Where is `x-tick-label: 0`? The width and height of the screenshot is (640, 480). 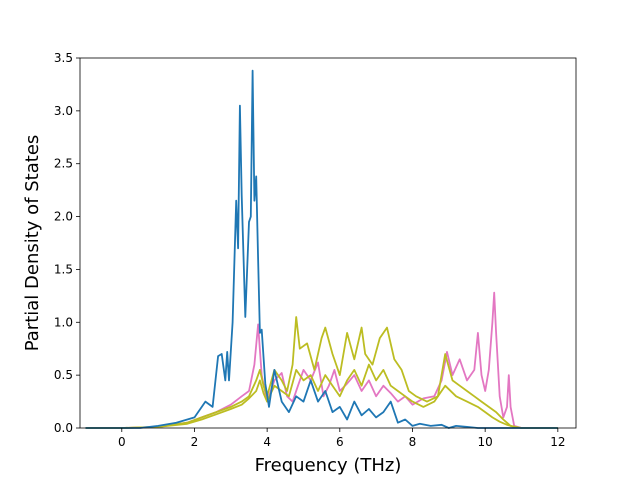 x-tick-label: 0 is located at coordinates (122, 442).